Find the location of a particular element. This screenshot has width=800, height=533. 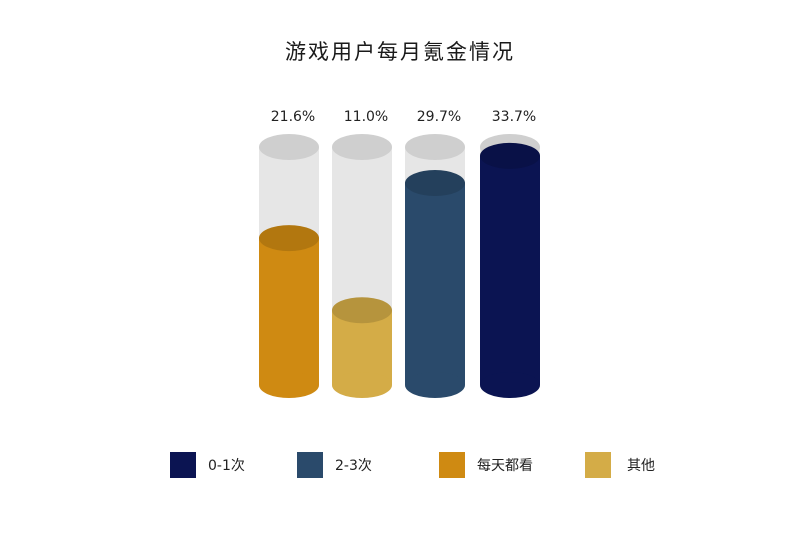

bar-1-track-top is located at coordinates (362, 147).